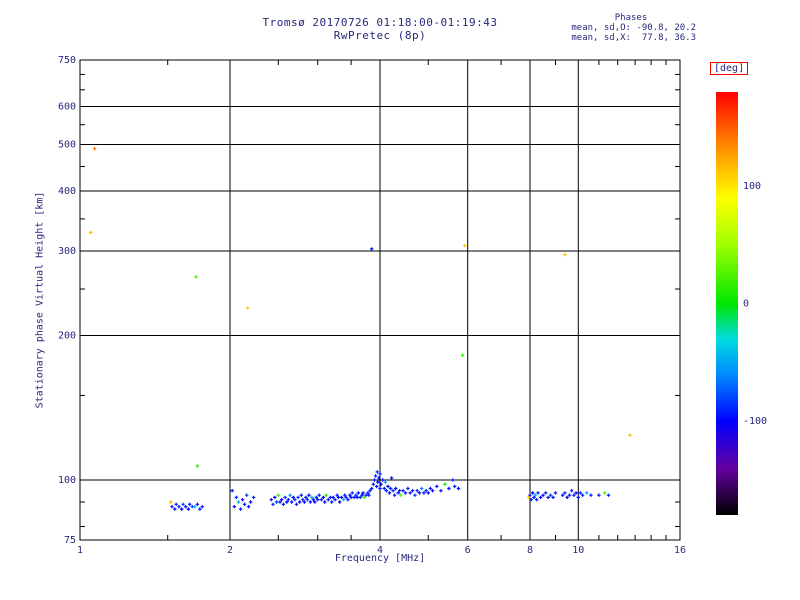 The image size is (800, 600). I want to click on svg-text: 750, so click(67, 60).